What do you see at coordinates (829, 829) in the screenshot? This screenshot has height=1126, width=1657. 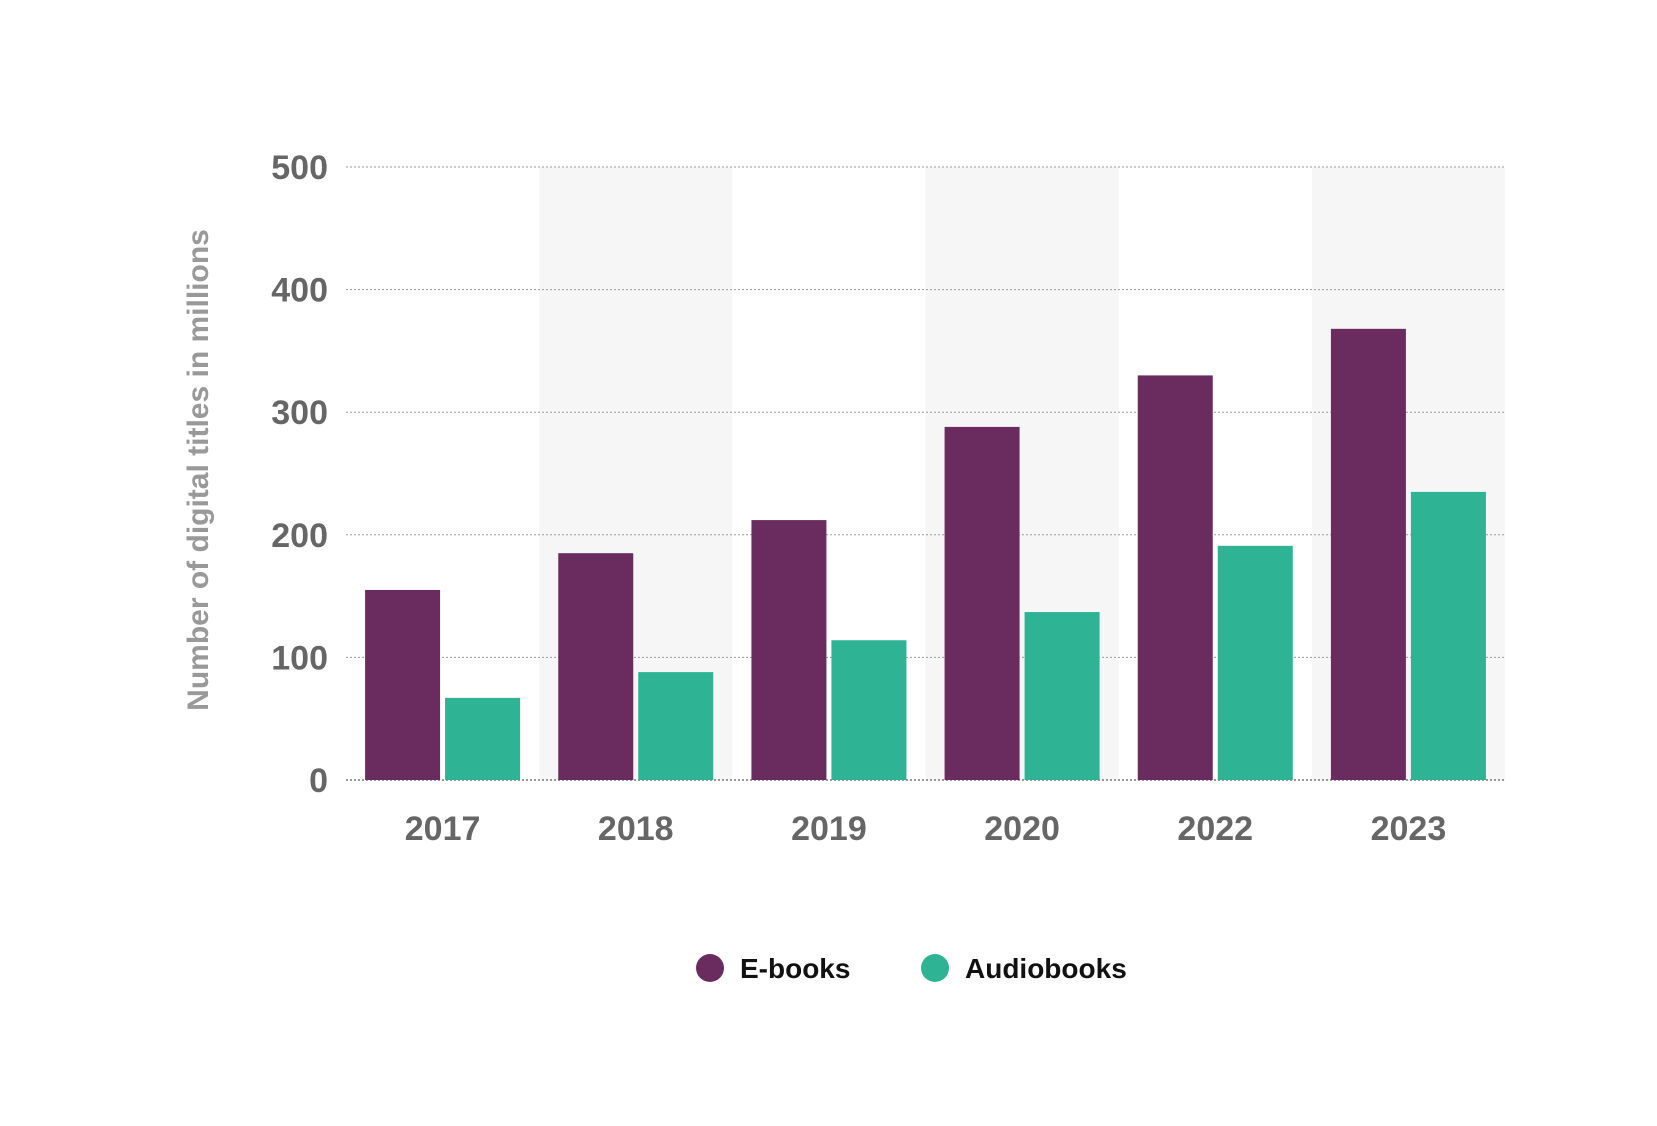 I see `x-tick-label: 2019` at bounding box center [829, 829].